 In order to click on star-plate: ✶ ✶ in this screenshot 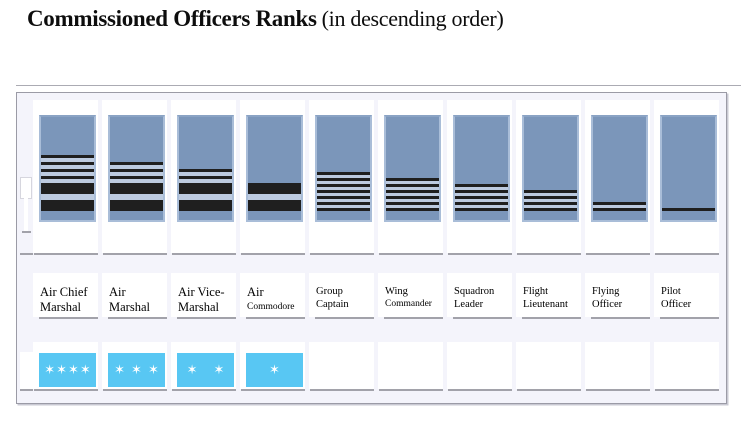, I will do `click(205, 370)`.